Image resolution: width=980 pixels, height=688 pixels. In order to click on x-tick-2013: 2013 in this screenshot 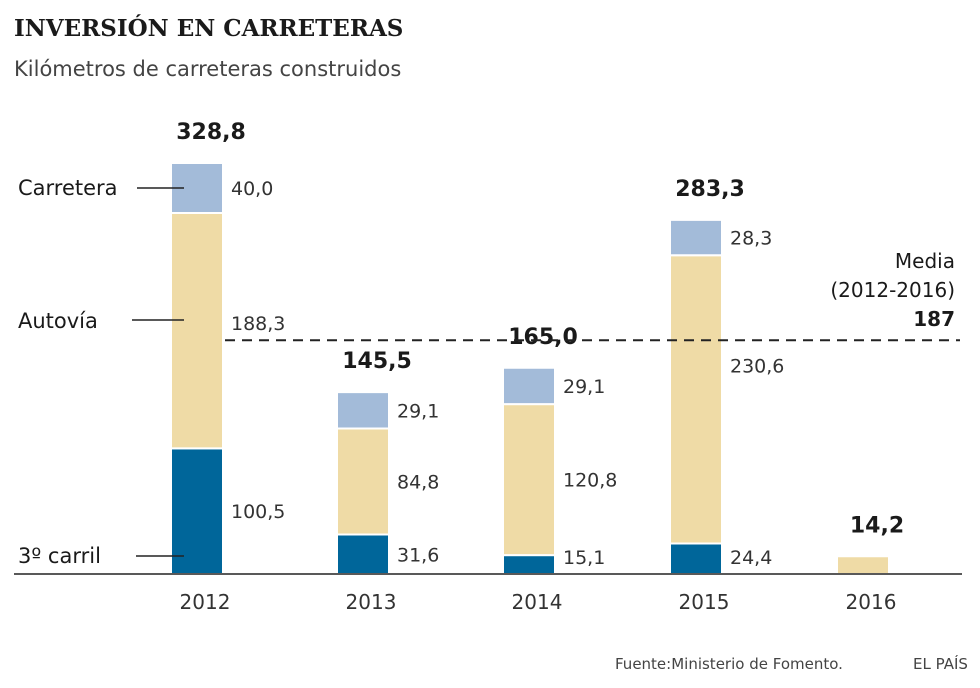, I will do `click(371, 602)`.